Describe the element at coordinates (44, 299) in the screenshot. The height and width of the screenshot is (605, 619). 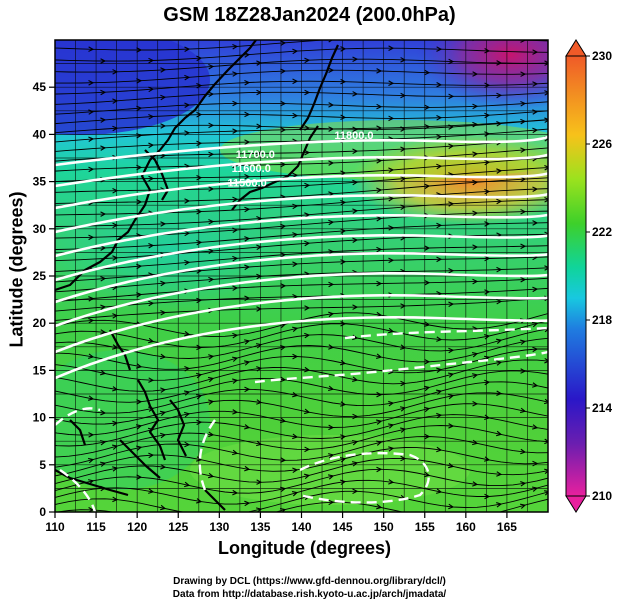
I see `y-axis-ticks: 0 5 10 15 20 25 30 35 40 45` at that location.